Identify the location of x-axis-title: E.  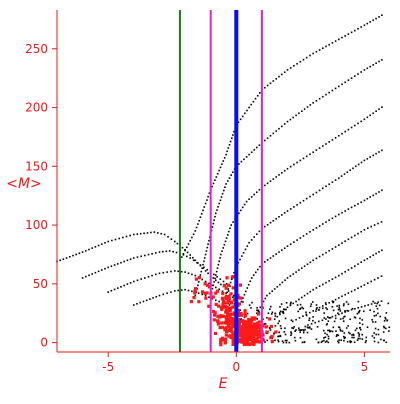
(223, 384).